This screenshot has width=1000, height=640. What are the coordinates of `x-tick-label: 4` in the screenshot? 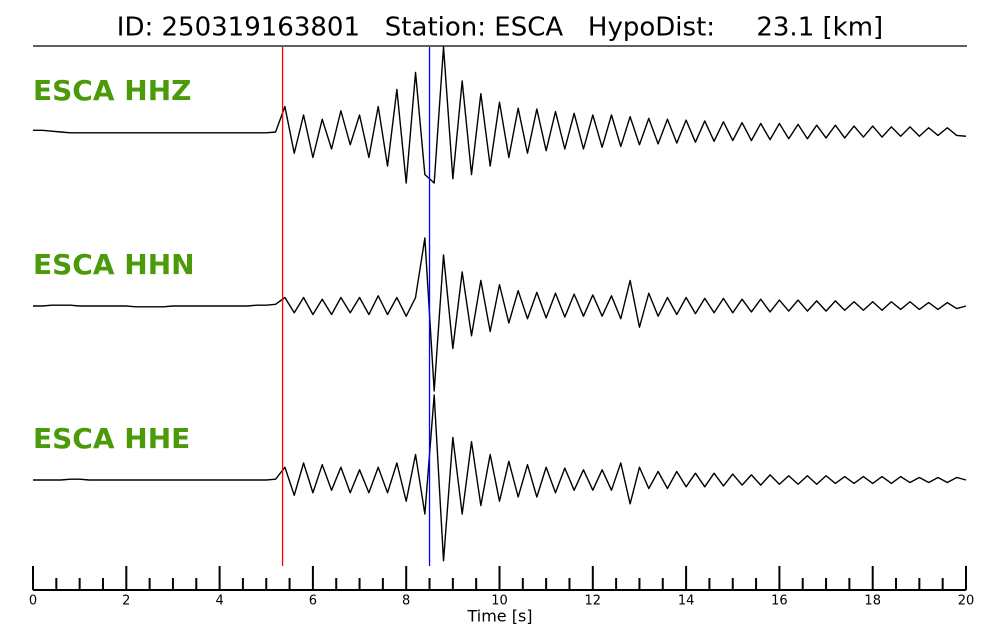 It's located at (219, 601).